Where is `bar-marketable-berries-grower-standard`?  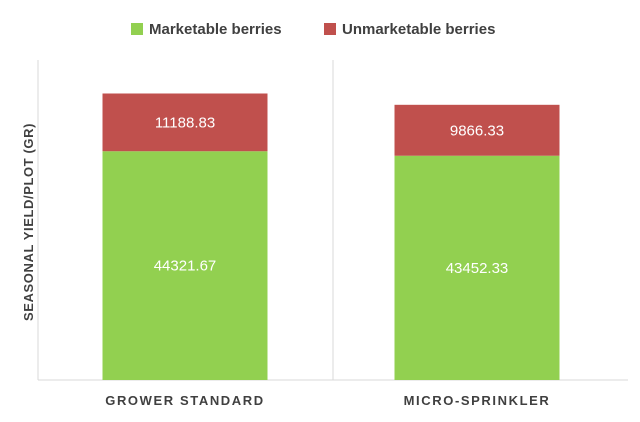 bar-marketable-berries-grower-standard is located at coordinates (185, 265).